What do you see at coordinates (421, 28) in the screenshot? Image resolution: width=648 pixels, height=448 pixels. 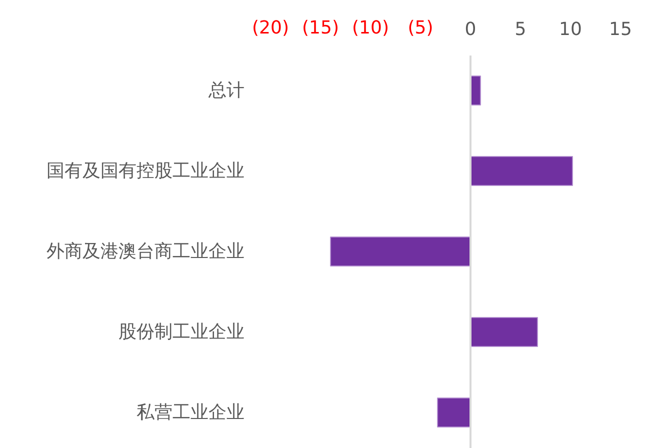 I see `x-tick-label: (5)` at bounding box center [421, 28].